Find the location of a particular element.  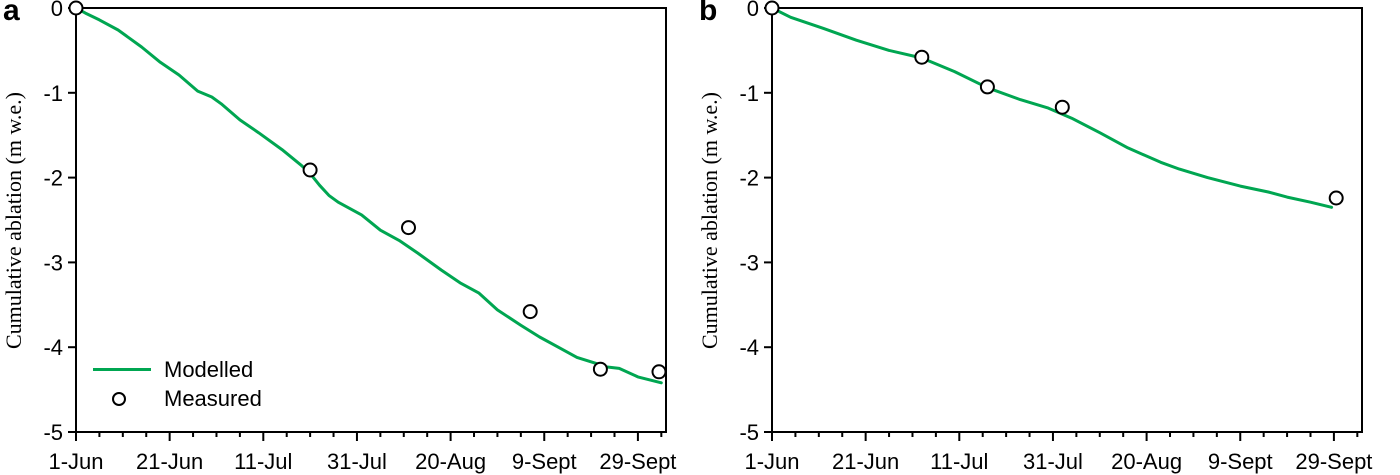

panel-letter-a: a is located at coordinates (11, 13).